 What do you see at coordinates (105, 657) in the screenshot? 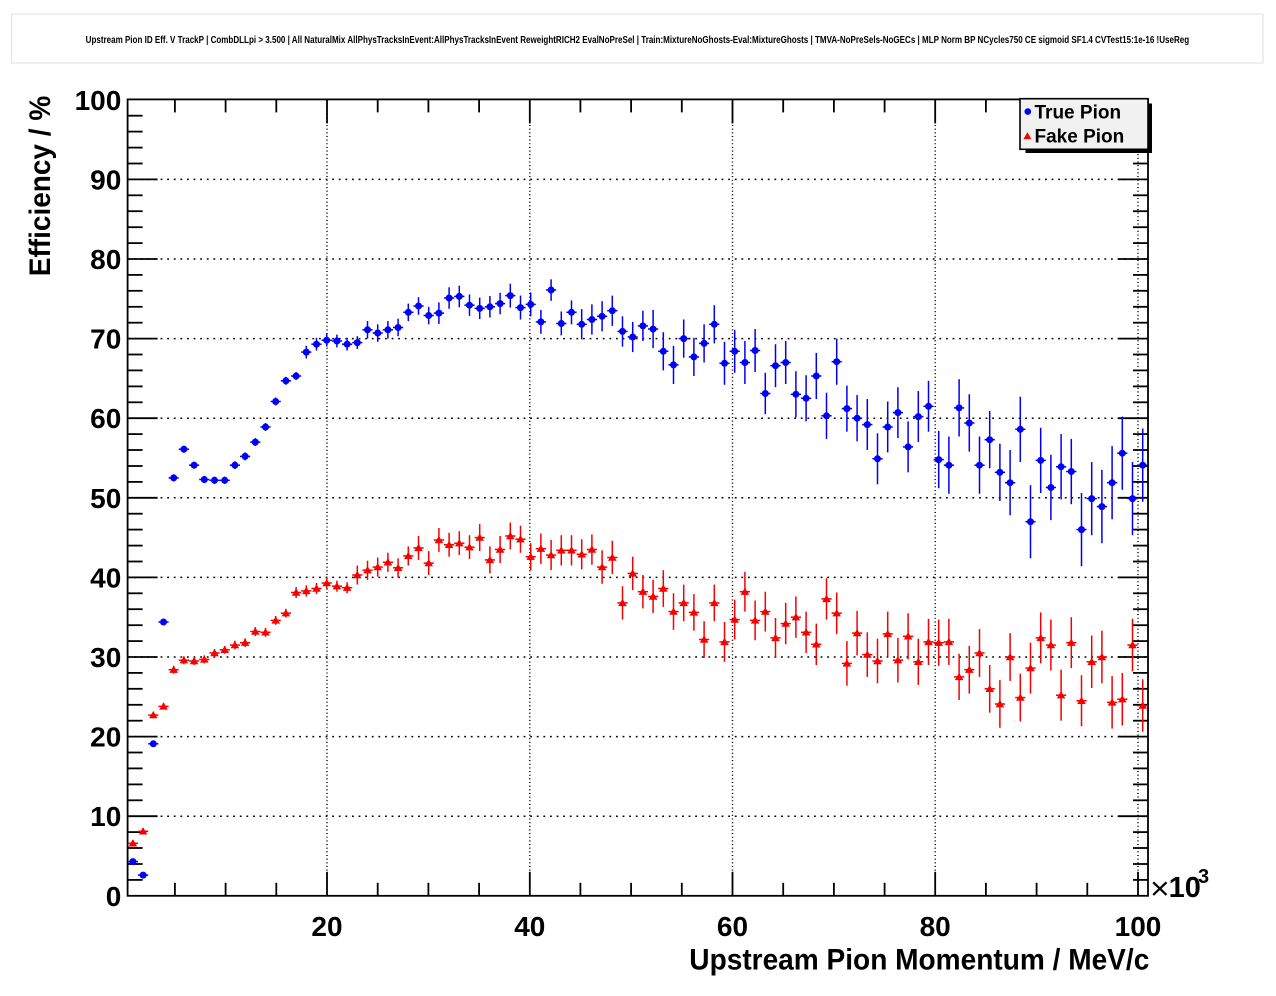
I see `svg-text: 30` at bounding box center [105, 657].